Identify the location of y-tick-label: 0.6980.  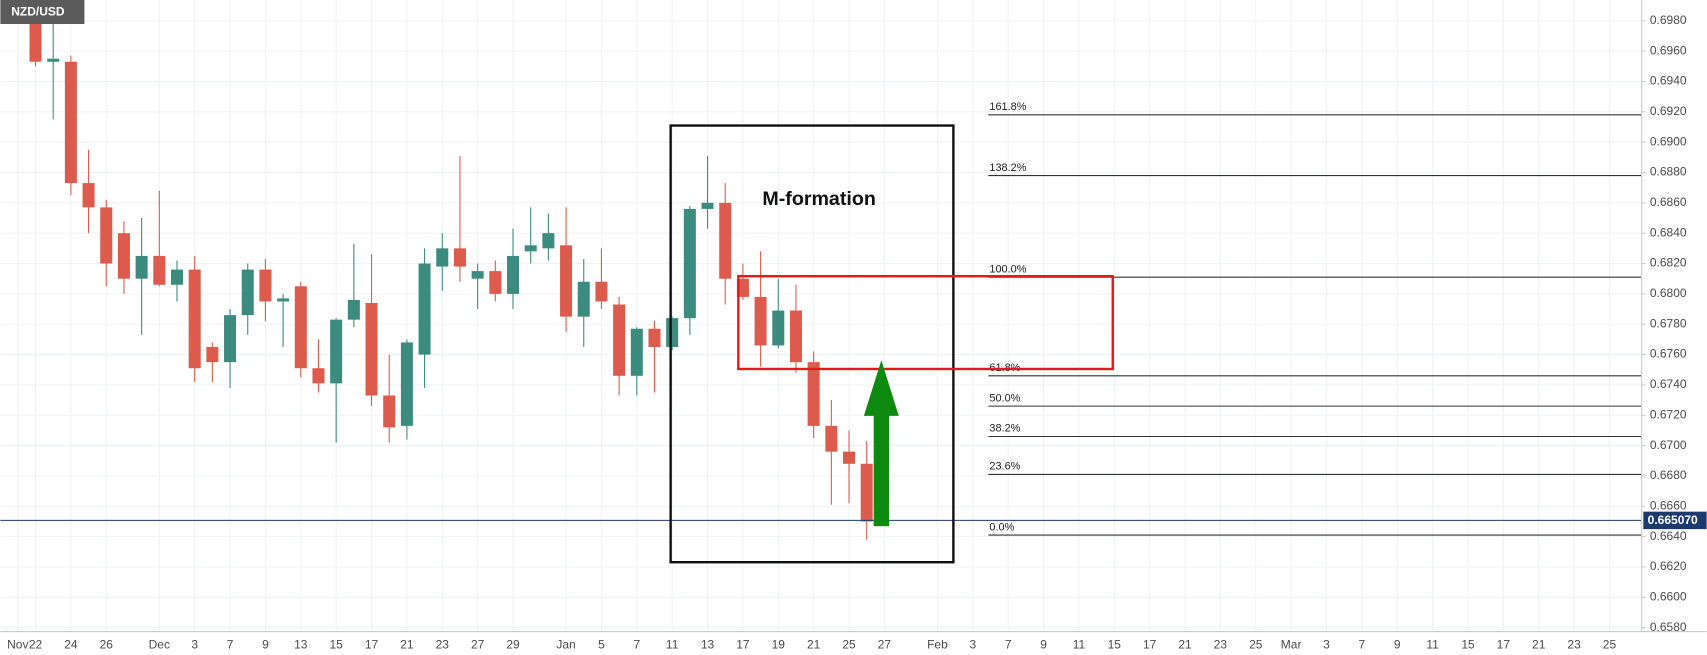
(1668, 20).